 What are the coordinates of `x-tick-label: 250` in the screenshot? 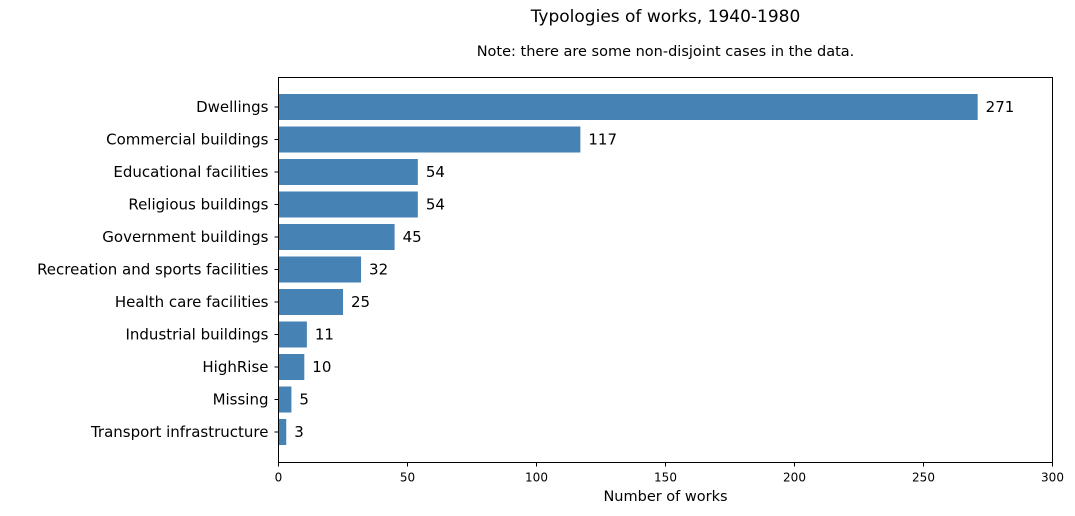 It's located at (923, 478).